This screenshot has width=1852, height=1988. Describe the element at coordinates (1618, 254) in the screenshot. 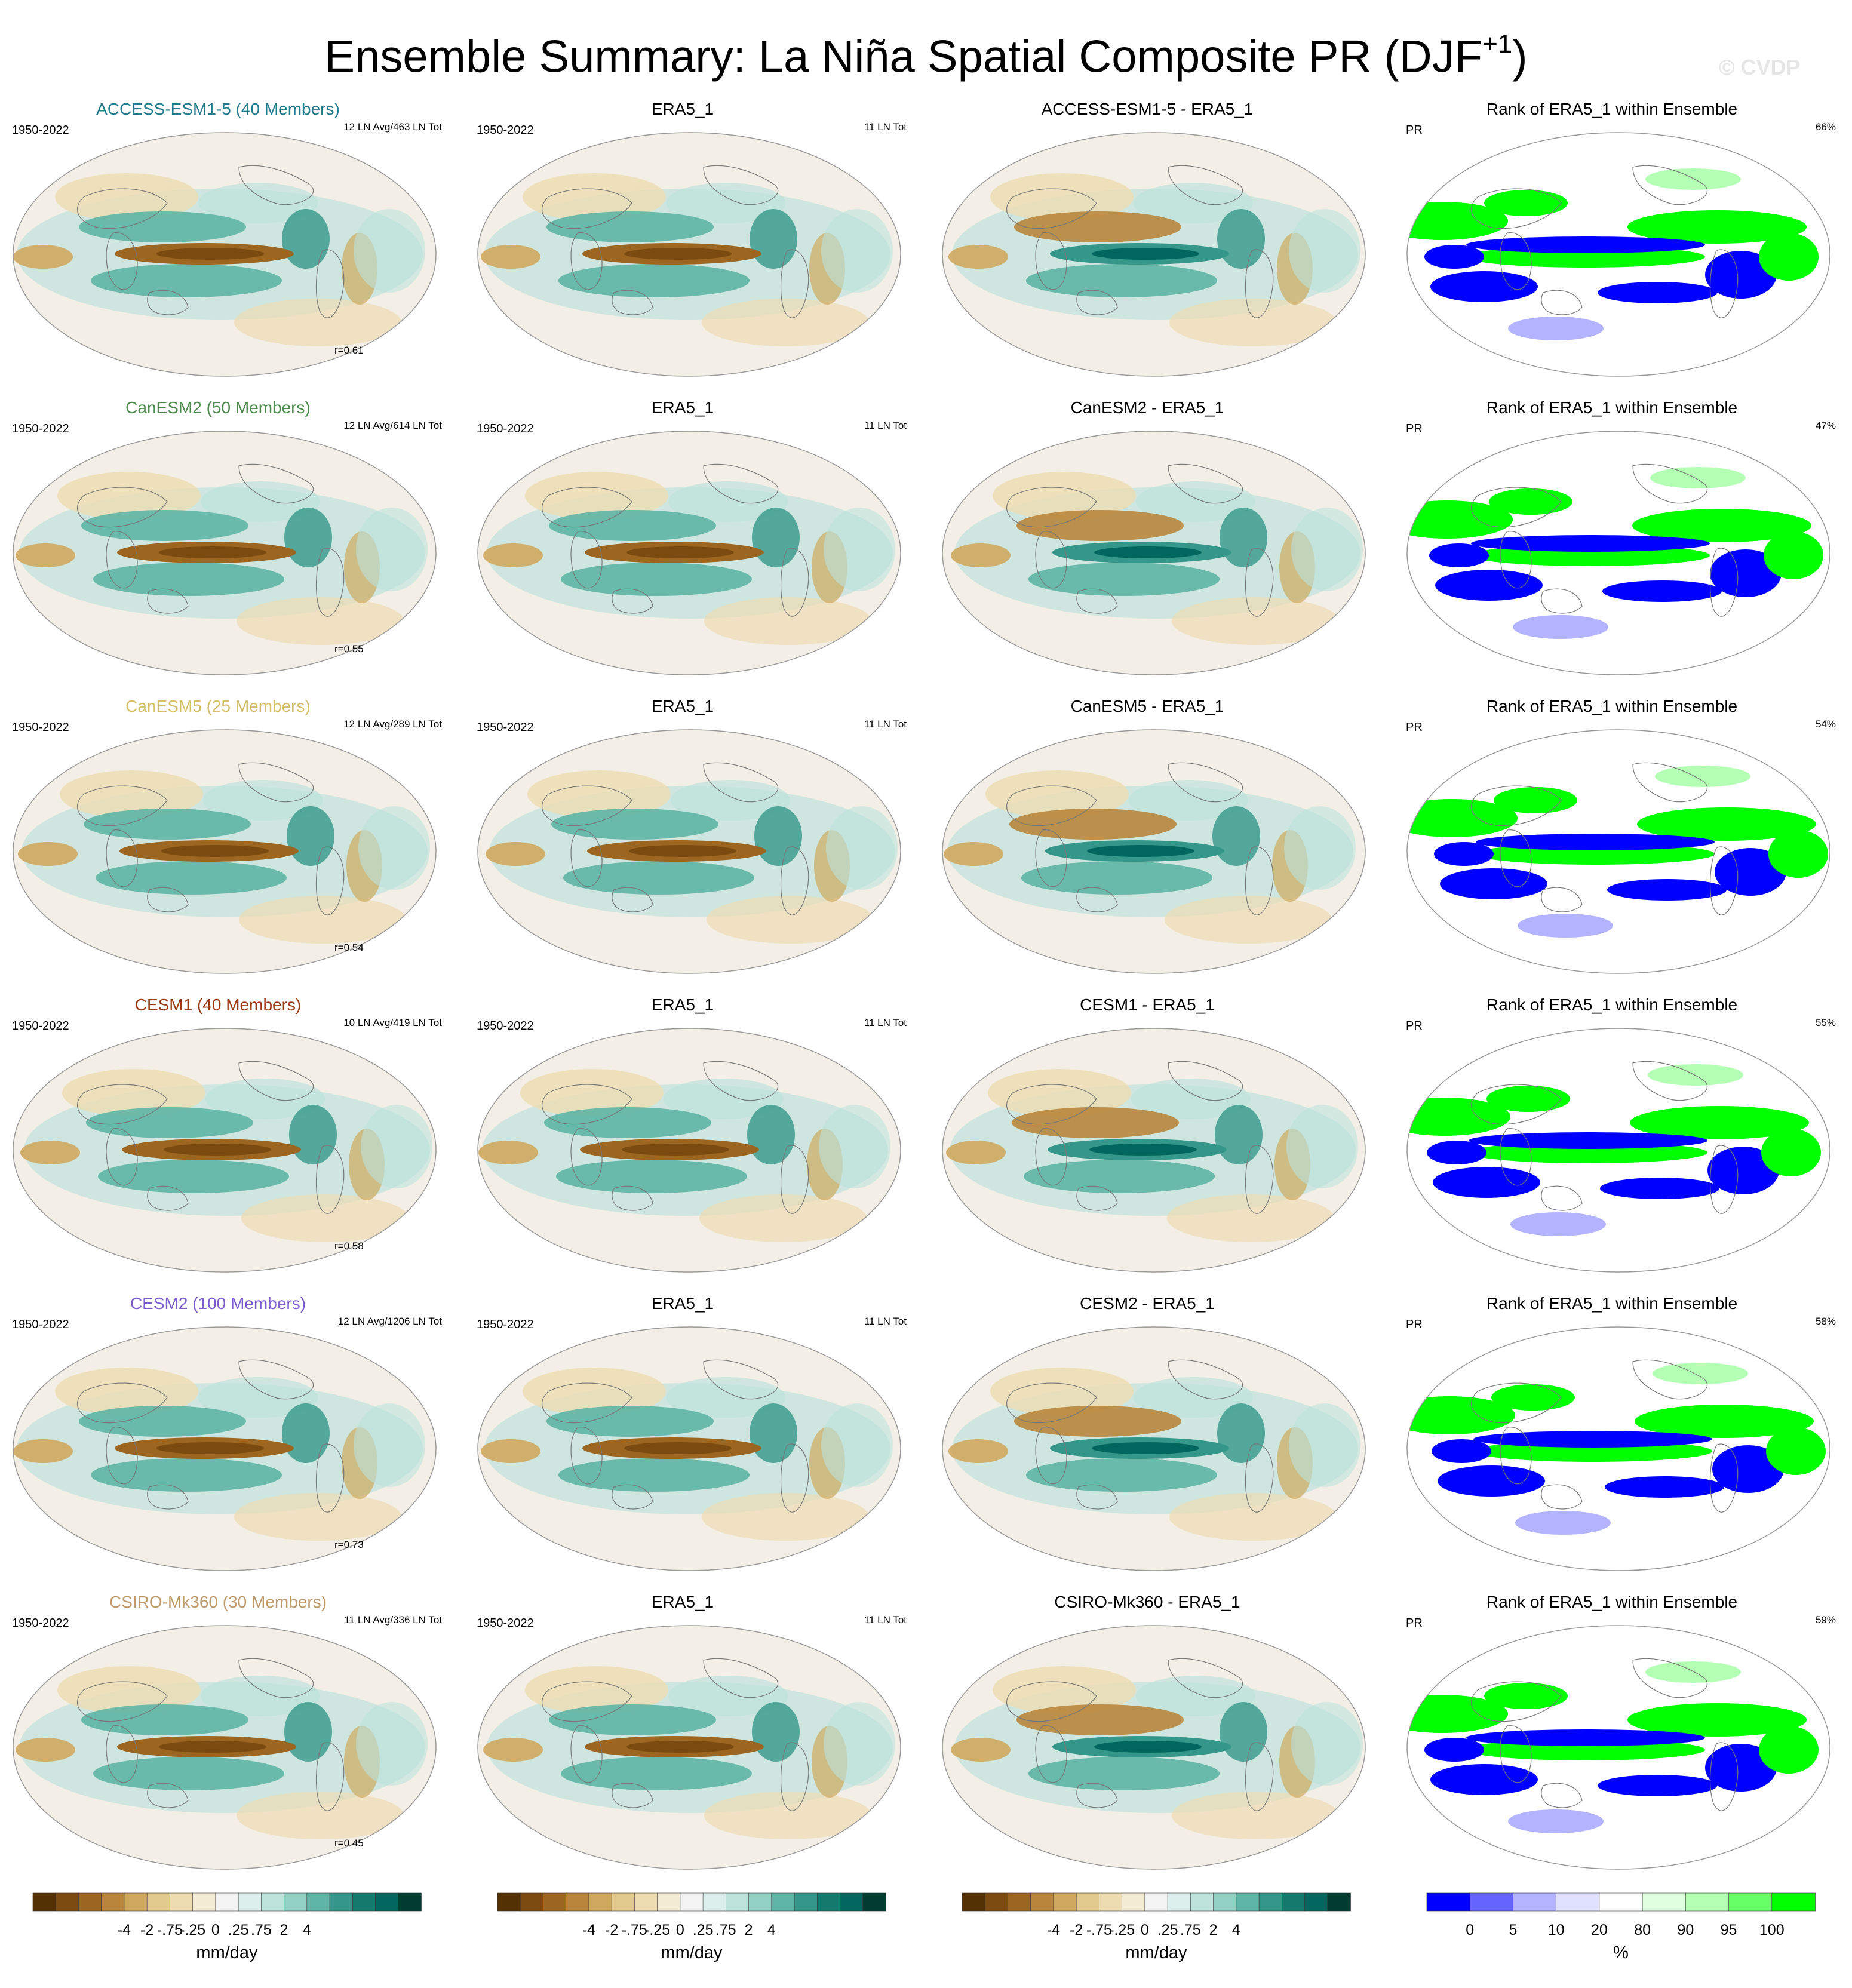

I see `map-rank` at that location.